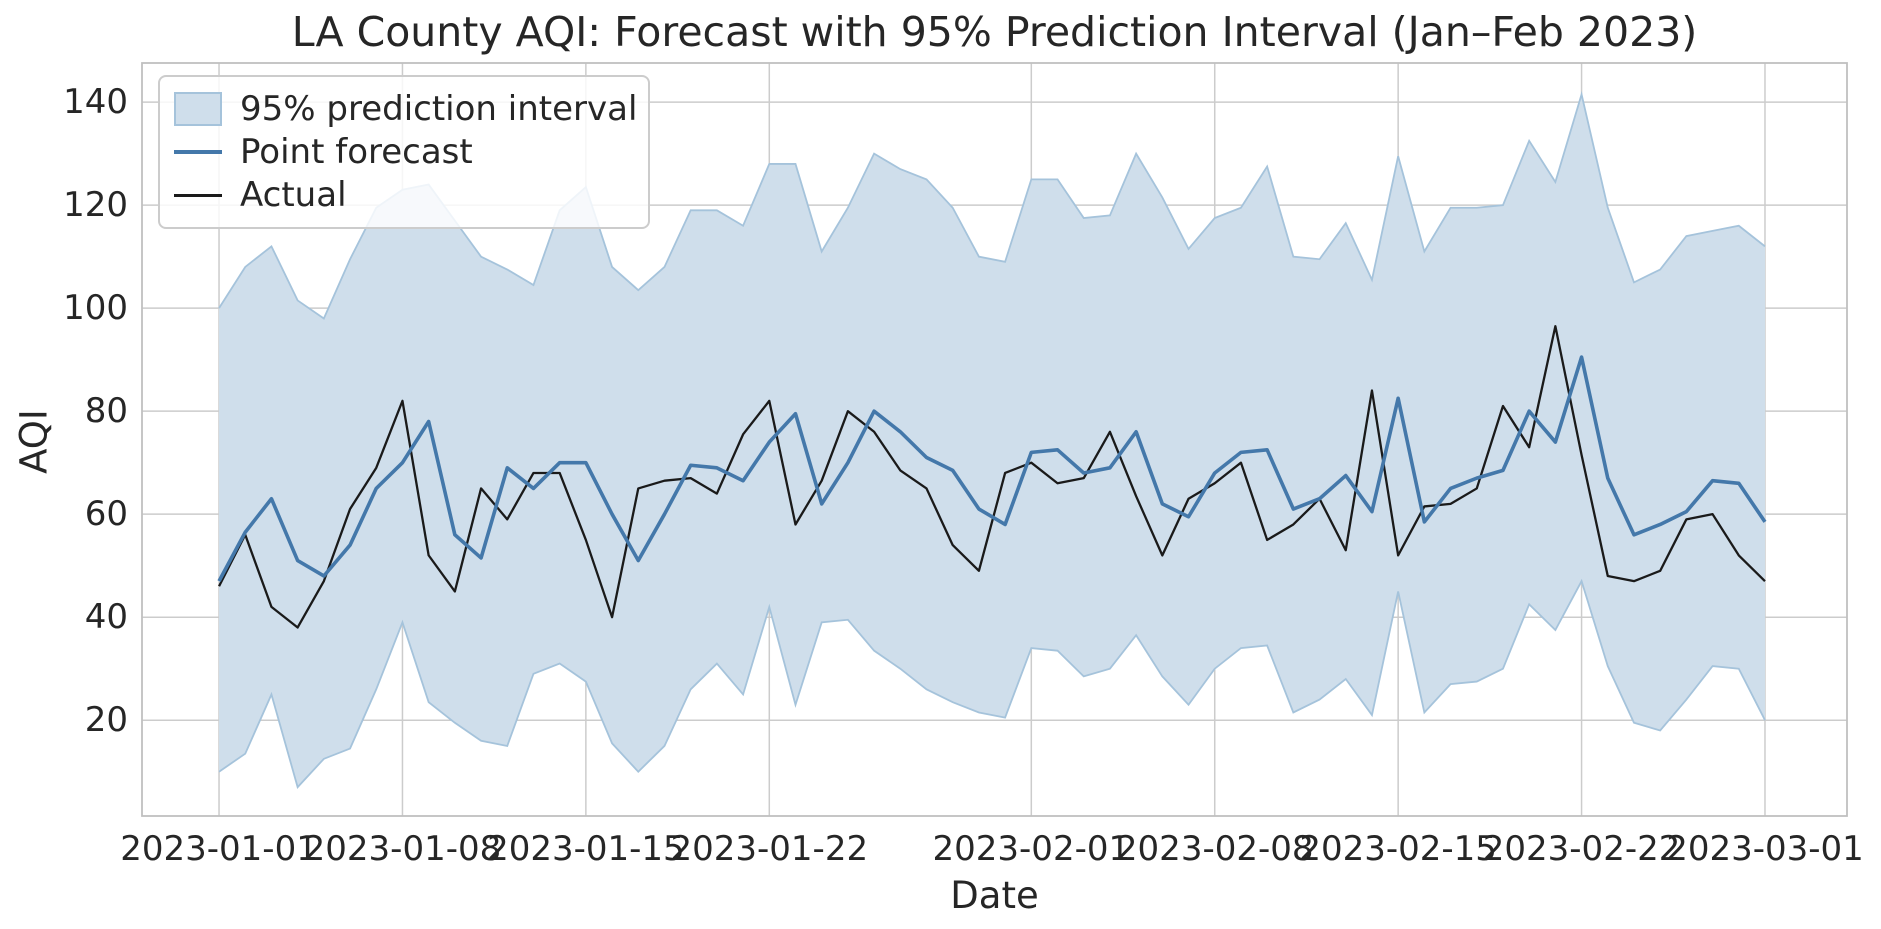 This screenshot has height=929, width=1881. I want to click on legend-item-band: 95% prediction interval, so click(406, 108).